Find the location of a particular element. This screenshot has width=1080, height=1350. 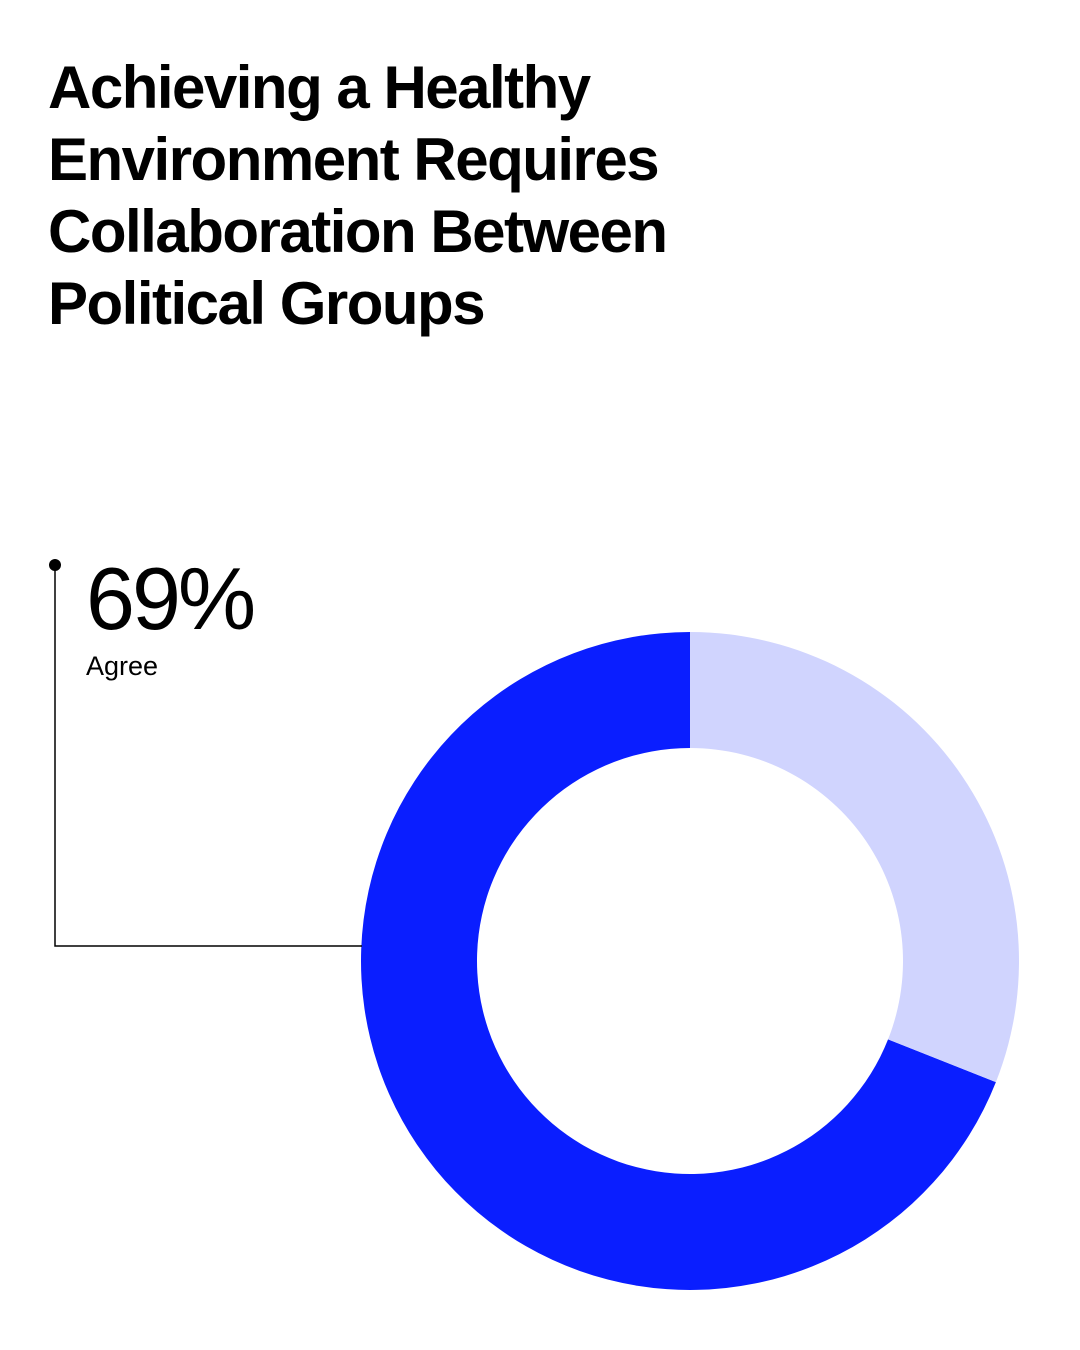

category-label: Agree is located at coordinates (122, 666).